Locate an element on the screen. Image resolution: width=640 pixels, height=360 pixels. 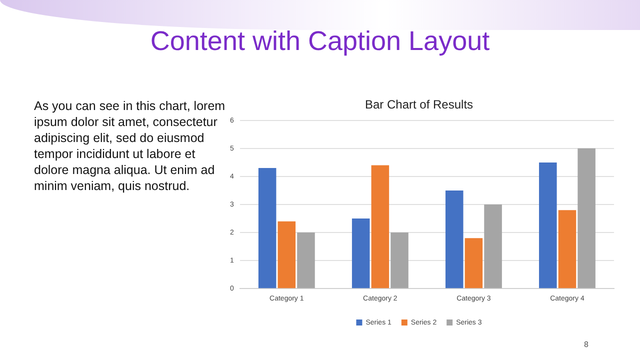
text: As you can see in this chart, lorem ipsum dolor sit amet, consectetur adipiscing elit, sed do eiusmod tempor incididunt ut labore et dolore magna aliqua. Ut enim ad minim veniam, quis nostrud. is located at coordinates (130, 146).